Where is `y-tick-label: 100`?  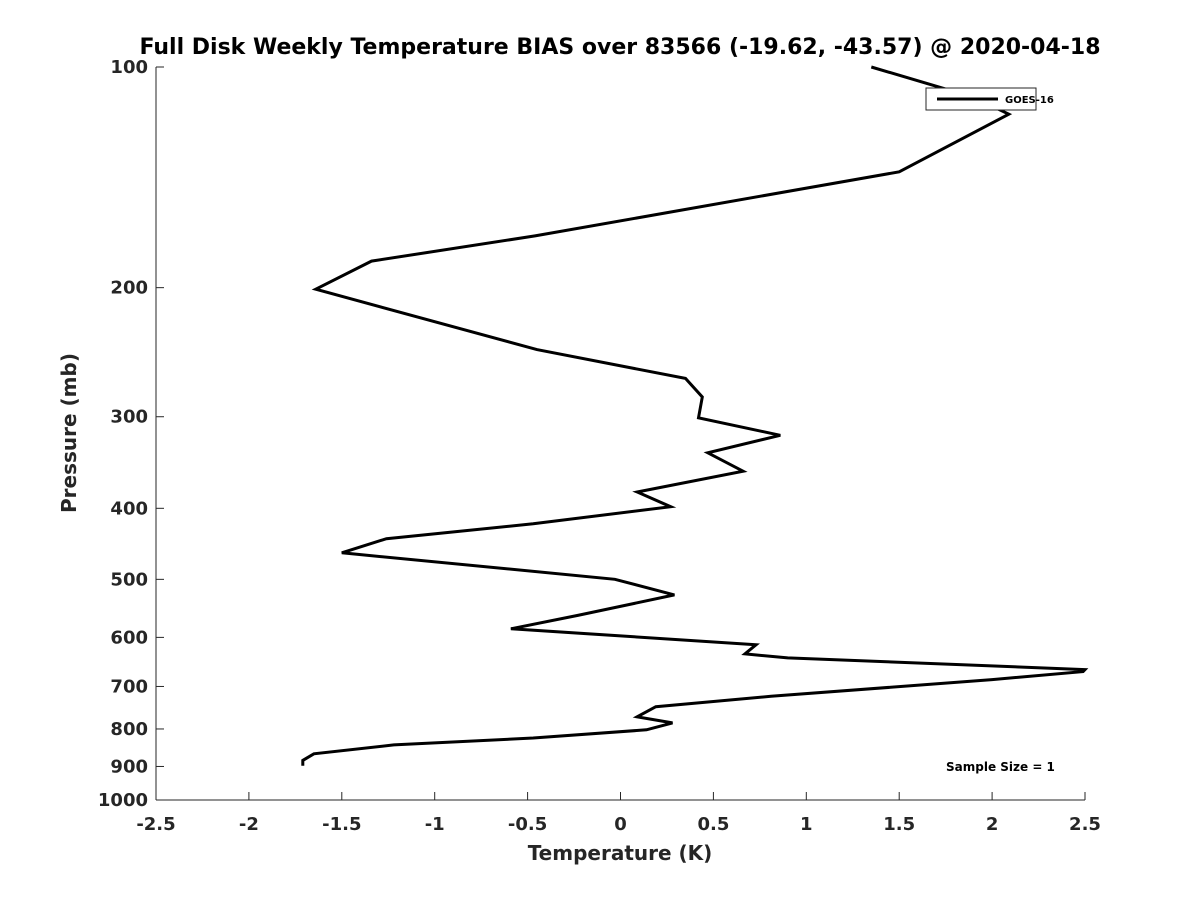 y-tick-label: 100 is located at coordinates (129, 67).